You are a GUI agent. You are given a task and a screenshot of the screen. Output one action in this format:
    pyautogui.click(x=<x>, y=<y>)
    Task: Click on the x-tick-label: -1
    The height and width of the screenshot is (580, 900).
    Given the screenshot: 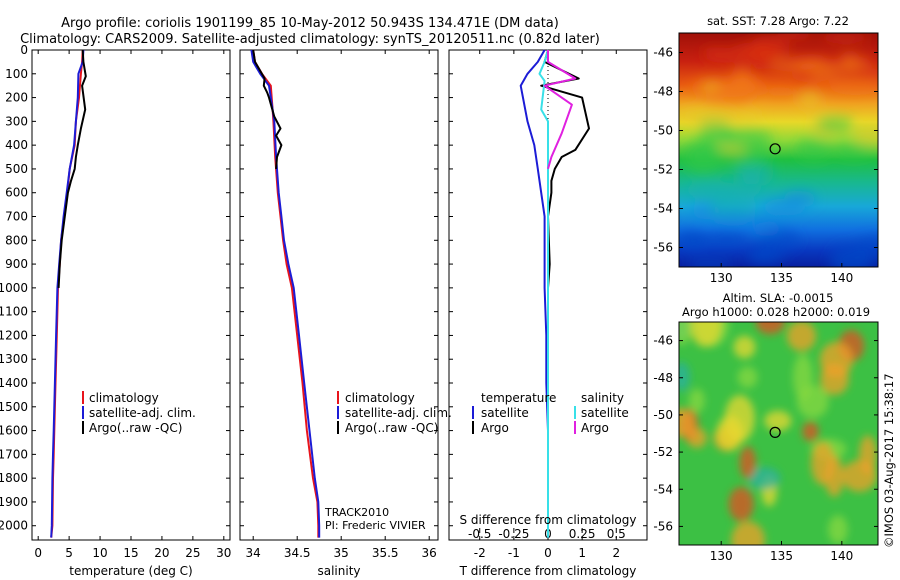 What is the action you would take?
    pyautogui.click(x=514, y=553)
    